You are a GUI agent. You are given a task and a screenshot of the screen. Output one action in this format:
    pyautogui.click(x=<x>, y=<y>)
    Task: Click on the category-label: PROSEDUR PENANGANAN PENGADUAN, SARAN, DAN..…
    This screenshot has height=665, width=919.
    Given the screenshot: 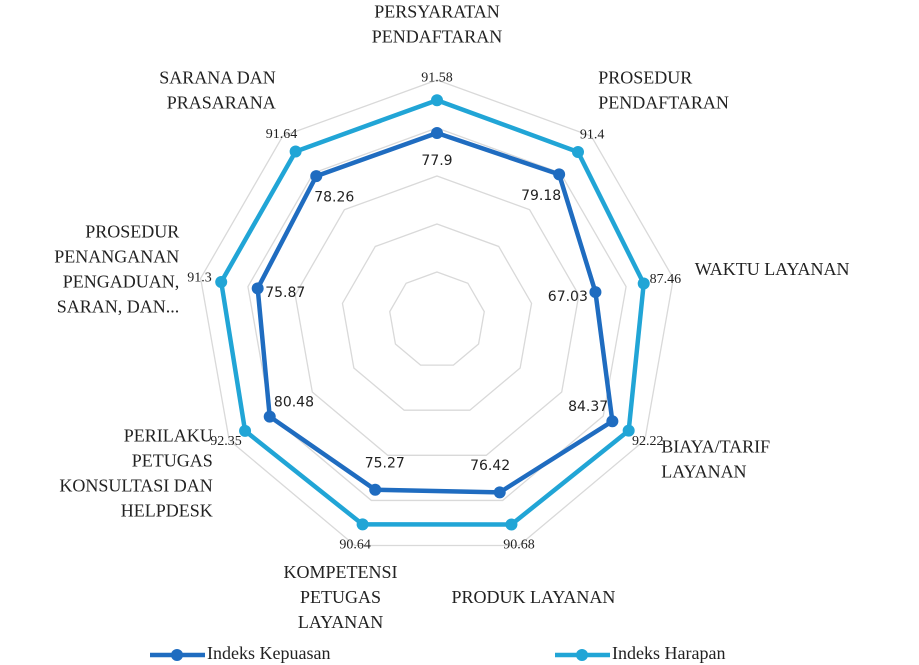 What is the action you would take?
    pyautogui.click(x=116, y=269)
    